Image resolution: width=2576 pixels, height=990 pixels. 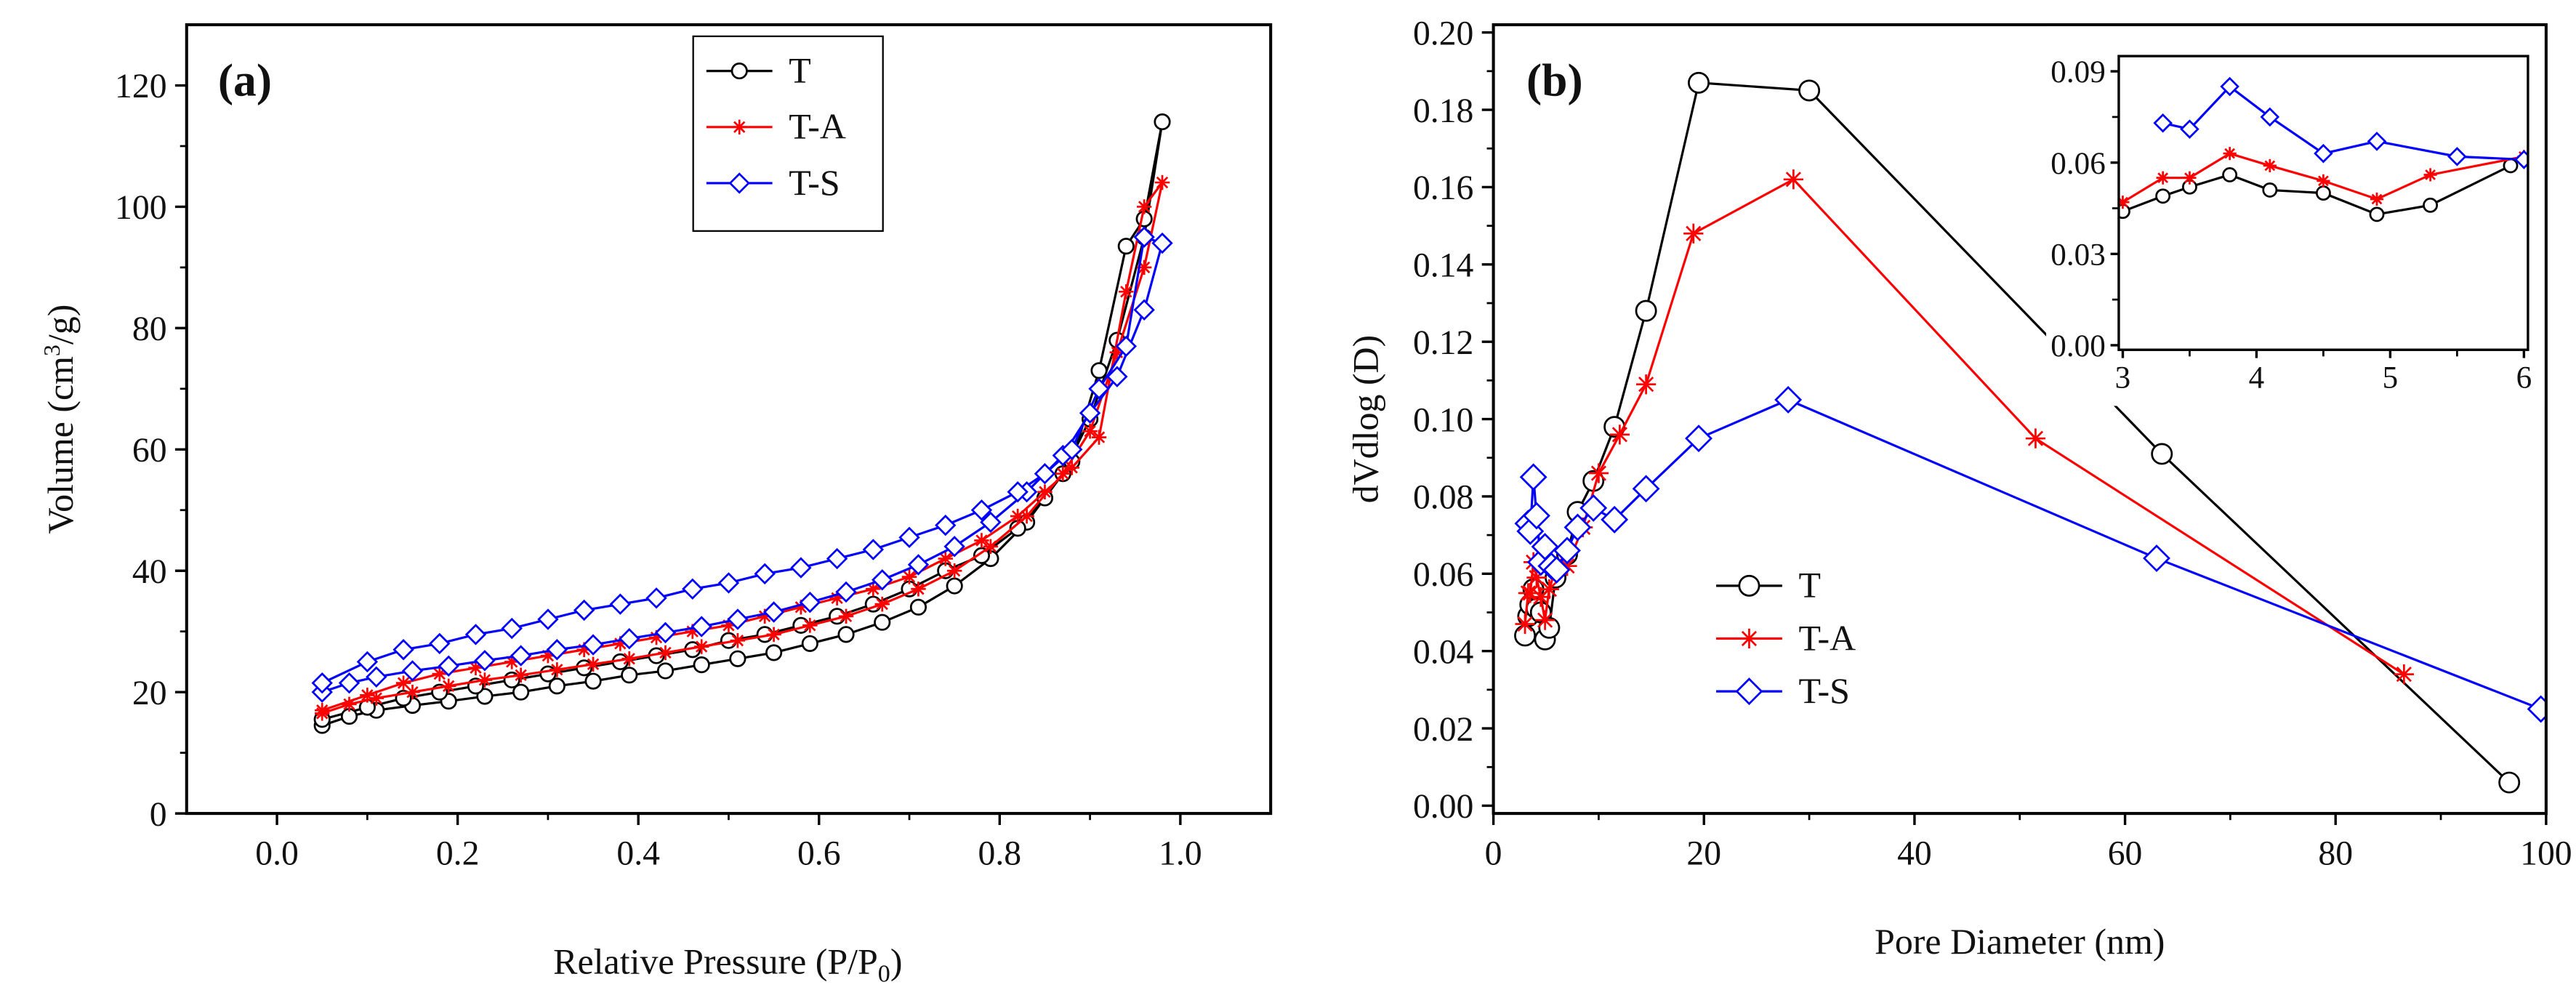 I want to click on y-tick-label: 0.14, so click(x=1443, y=266).